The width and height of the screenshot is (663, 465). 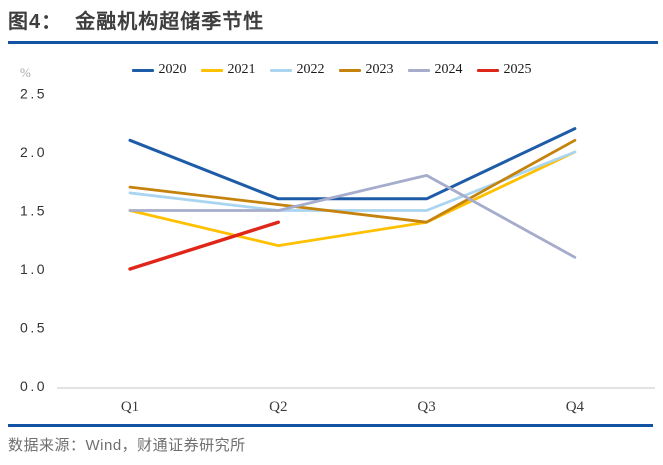 I want to click on y-tick-label: 1.5, so click(x=33, y=211).